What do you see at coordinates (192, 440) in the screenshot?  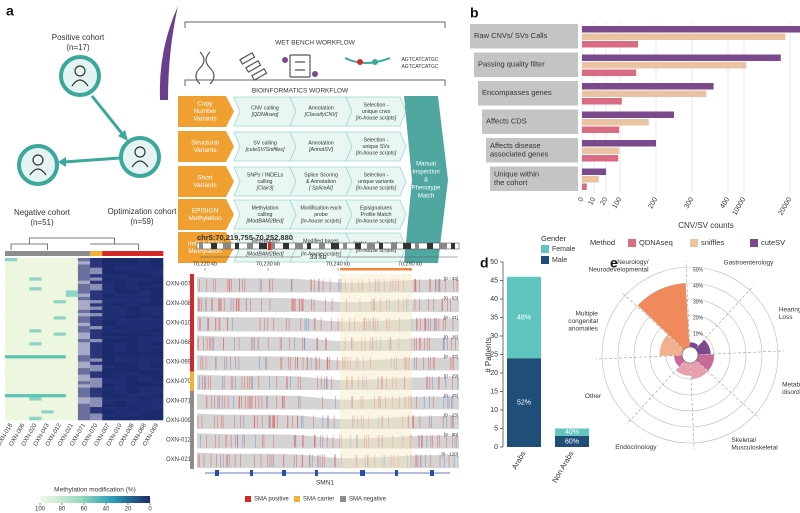 I see `track-status` at bounding box center [192, 440].